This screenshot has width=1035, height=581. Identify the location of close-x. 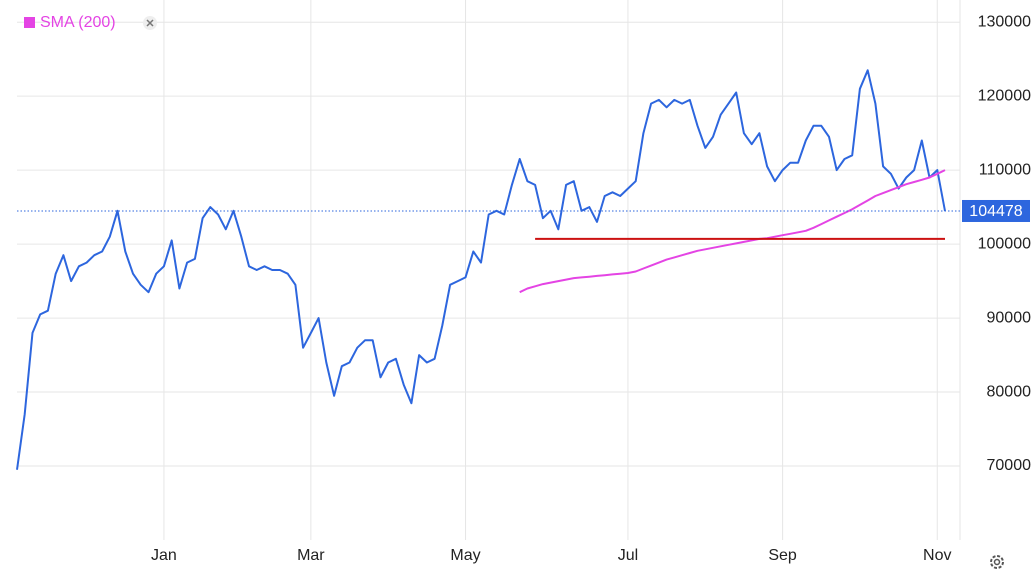
(150, 23).